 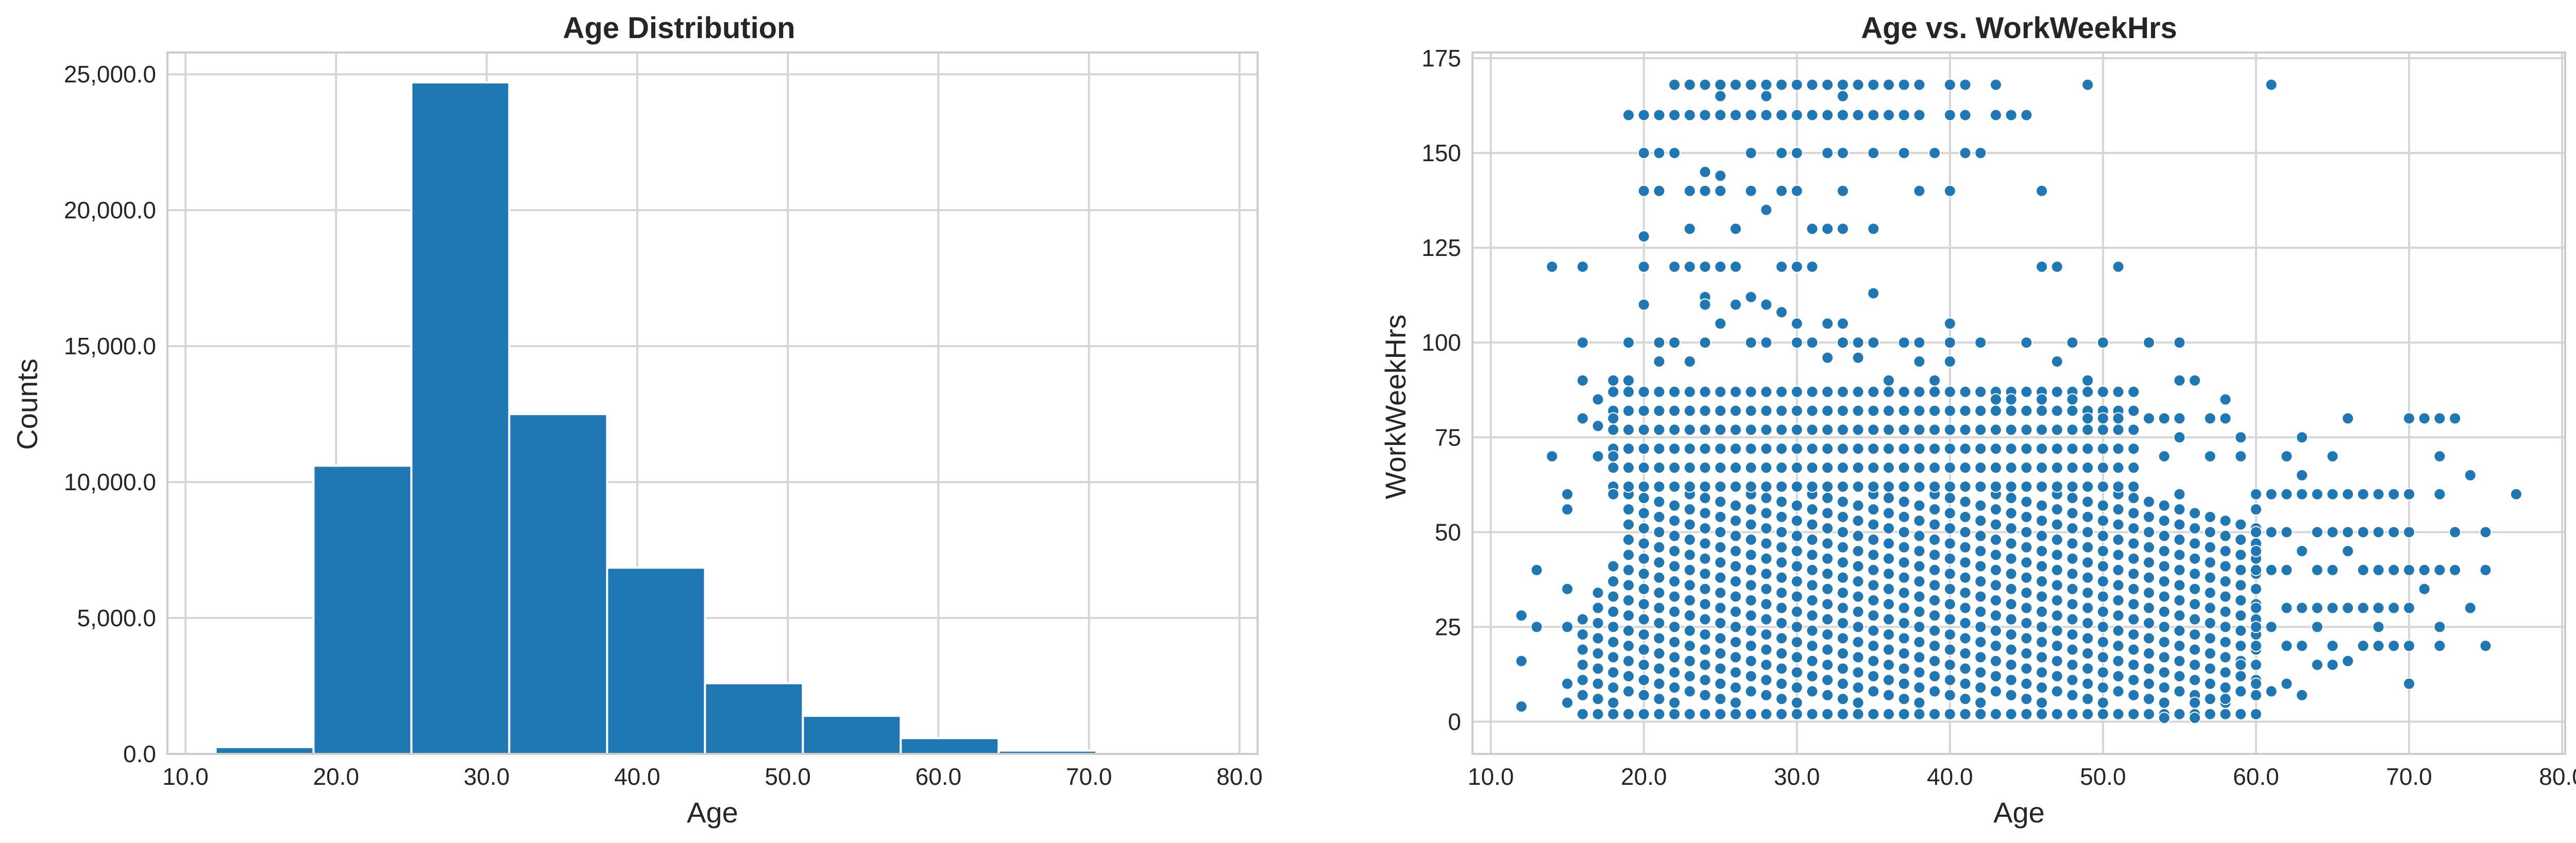 I want to click on x-tick-label: 10.0, so click(x=185, y=776).